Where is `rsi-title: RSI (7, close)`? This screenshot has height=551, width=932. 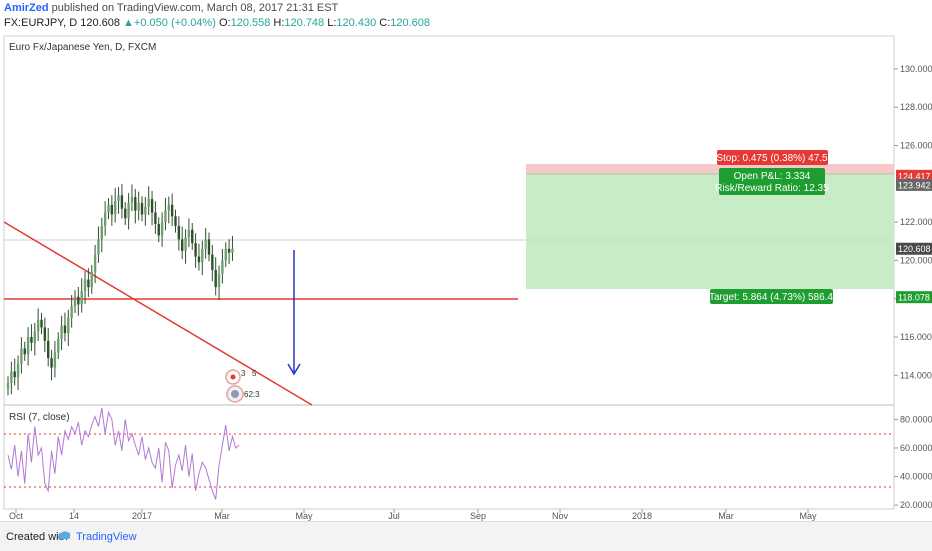 rsi-title: RSI (7, close) is located at coordinates (39, 417).